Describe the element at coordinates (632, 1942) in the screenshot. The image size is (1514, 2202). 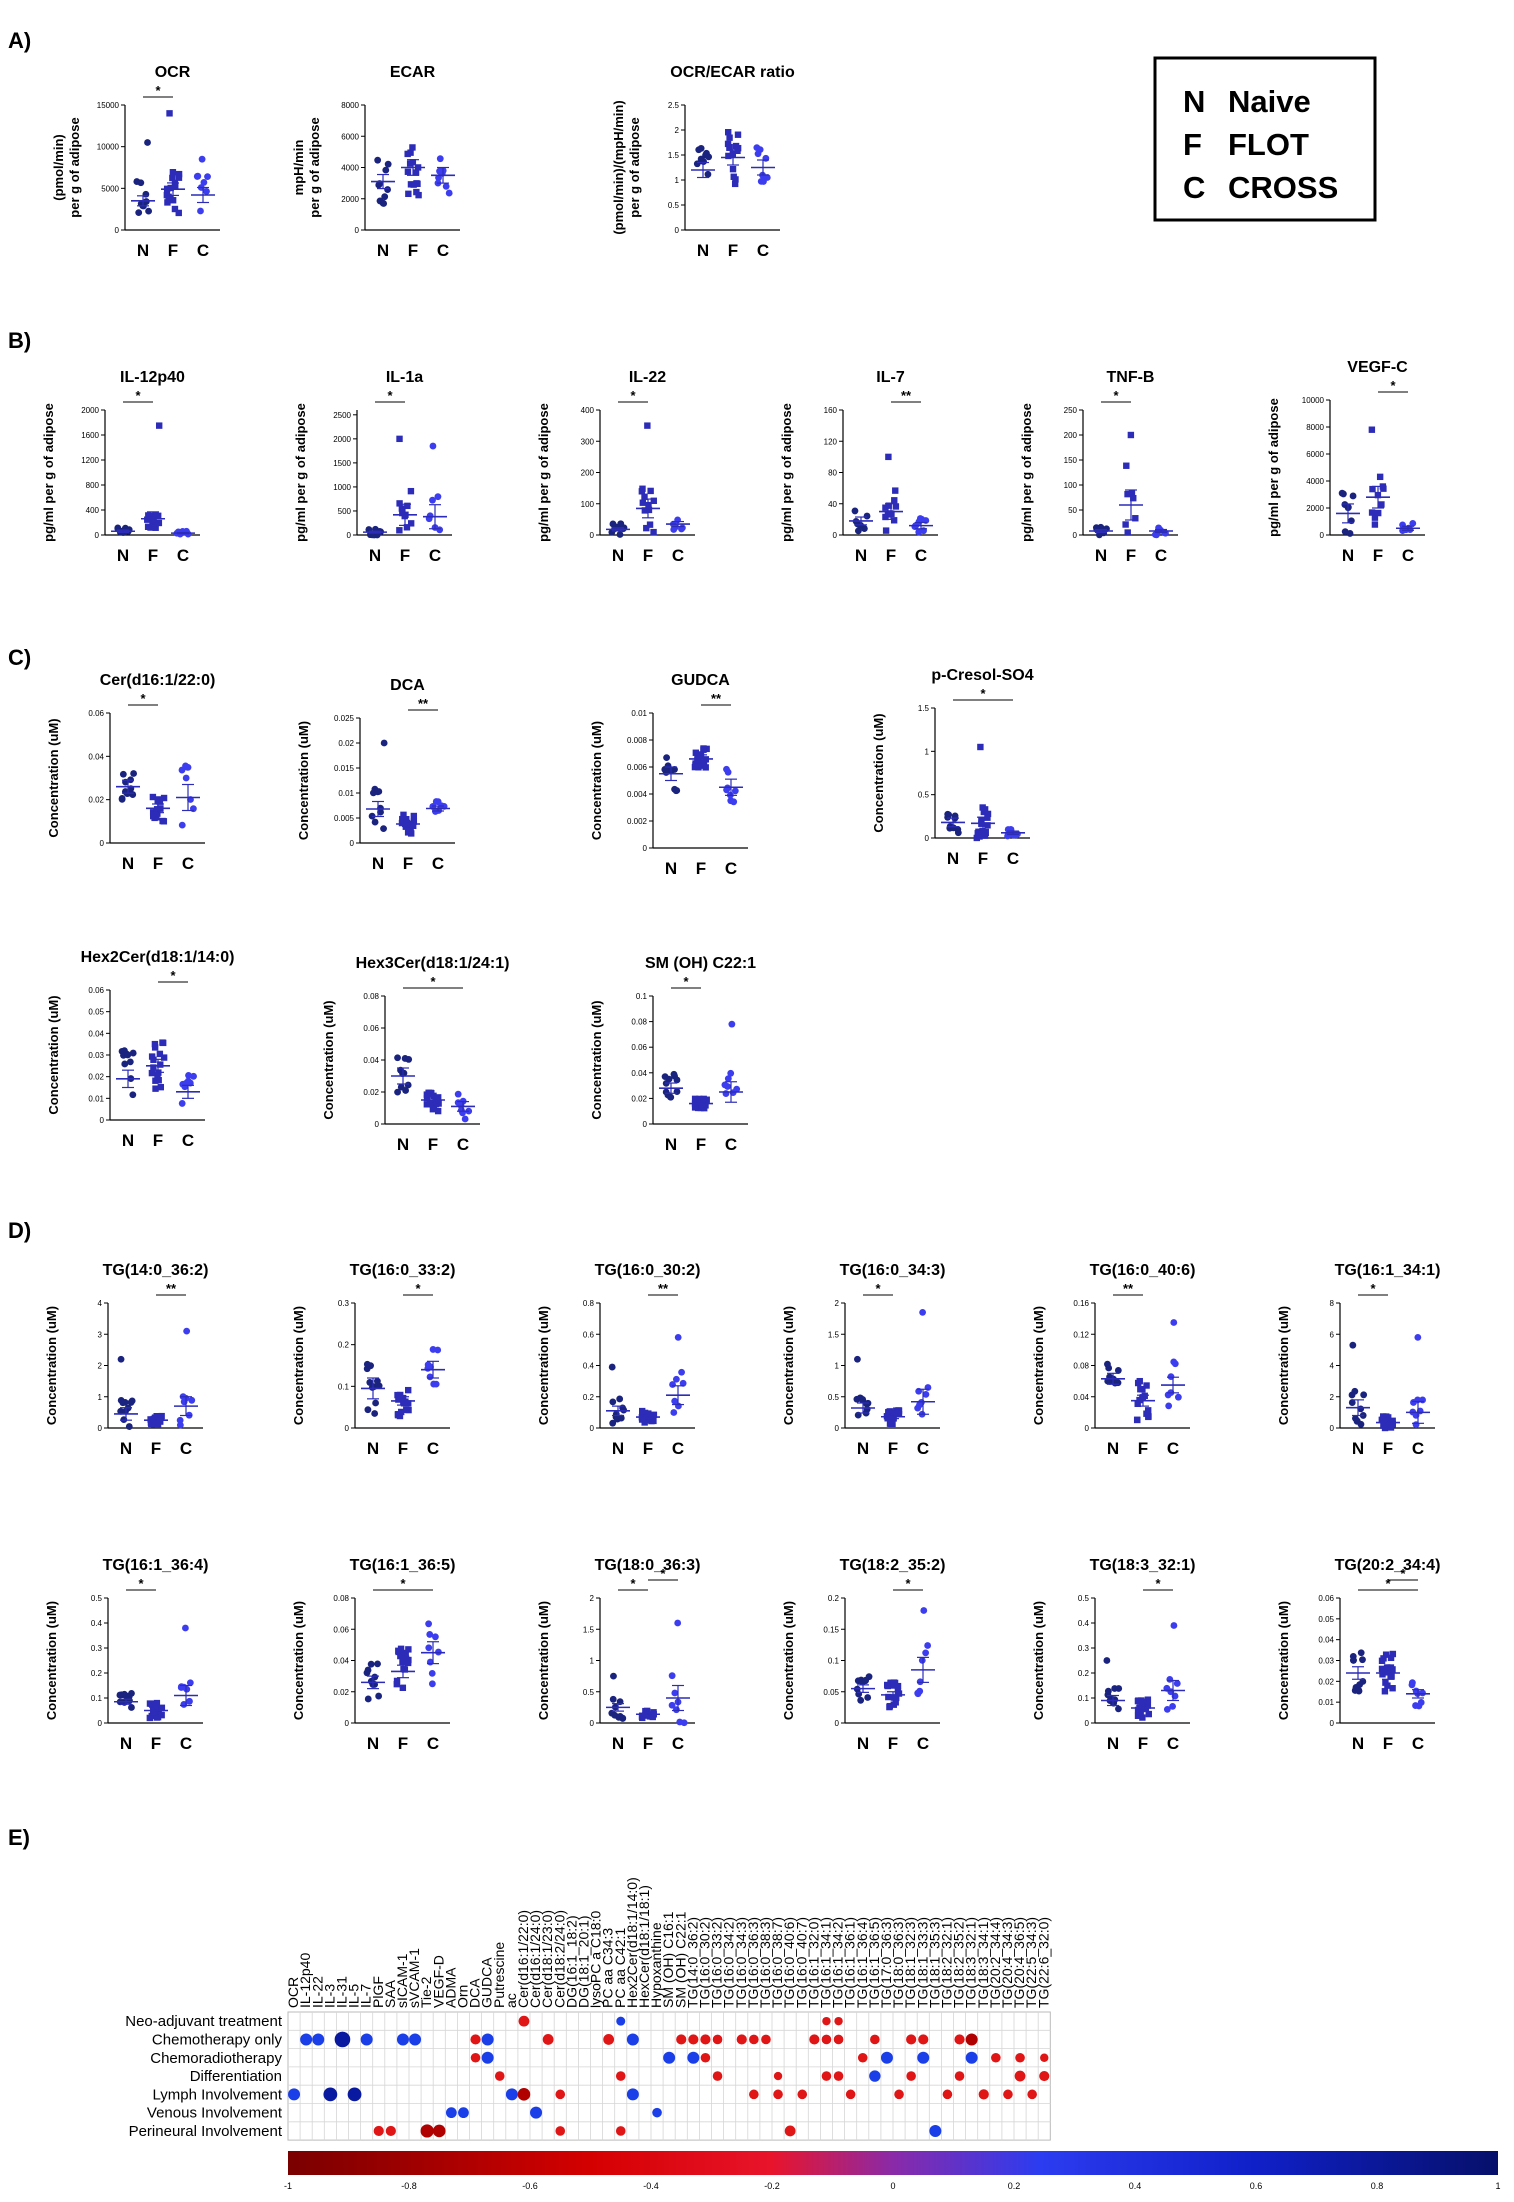
I see `heatmap-col-label-28: Hex2Cer(d18:1/14:0)` at that location.